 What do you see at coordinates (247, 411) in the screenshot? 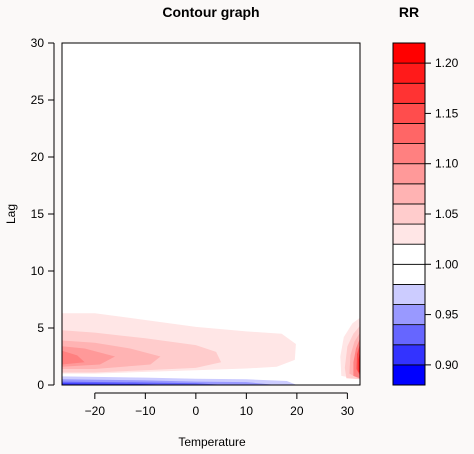
I see `x-tick-label: 10` at bounding box center [247, 411].